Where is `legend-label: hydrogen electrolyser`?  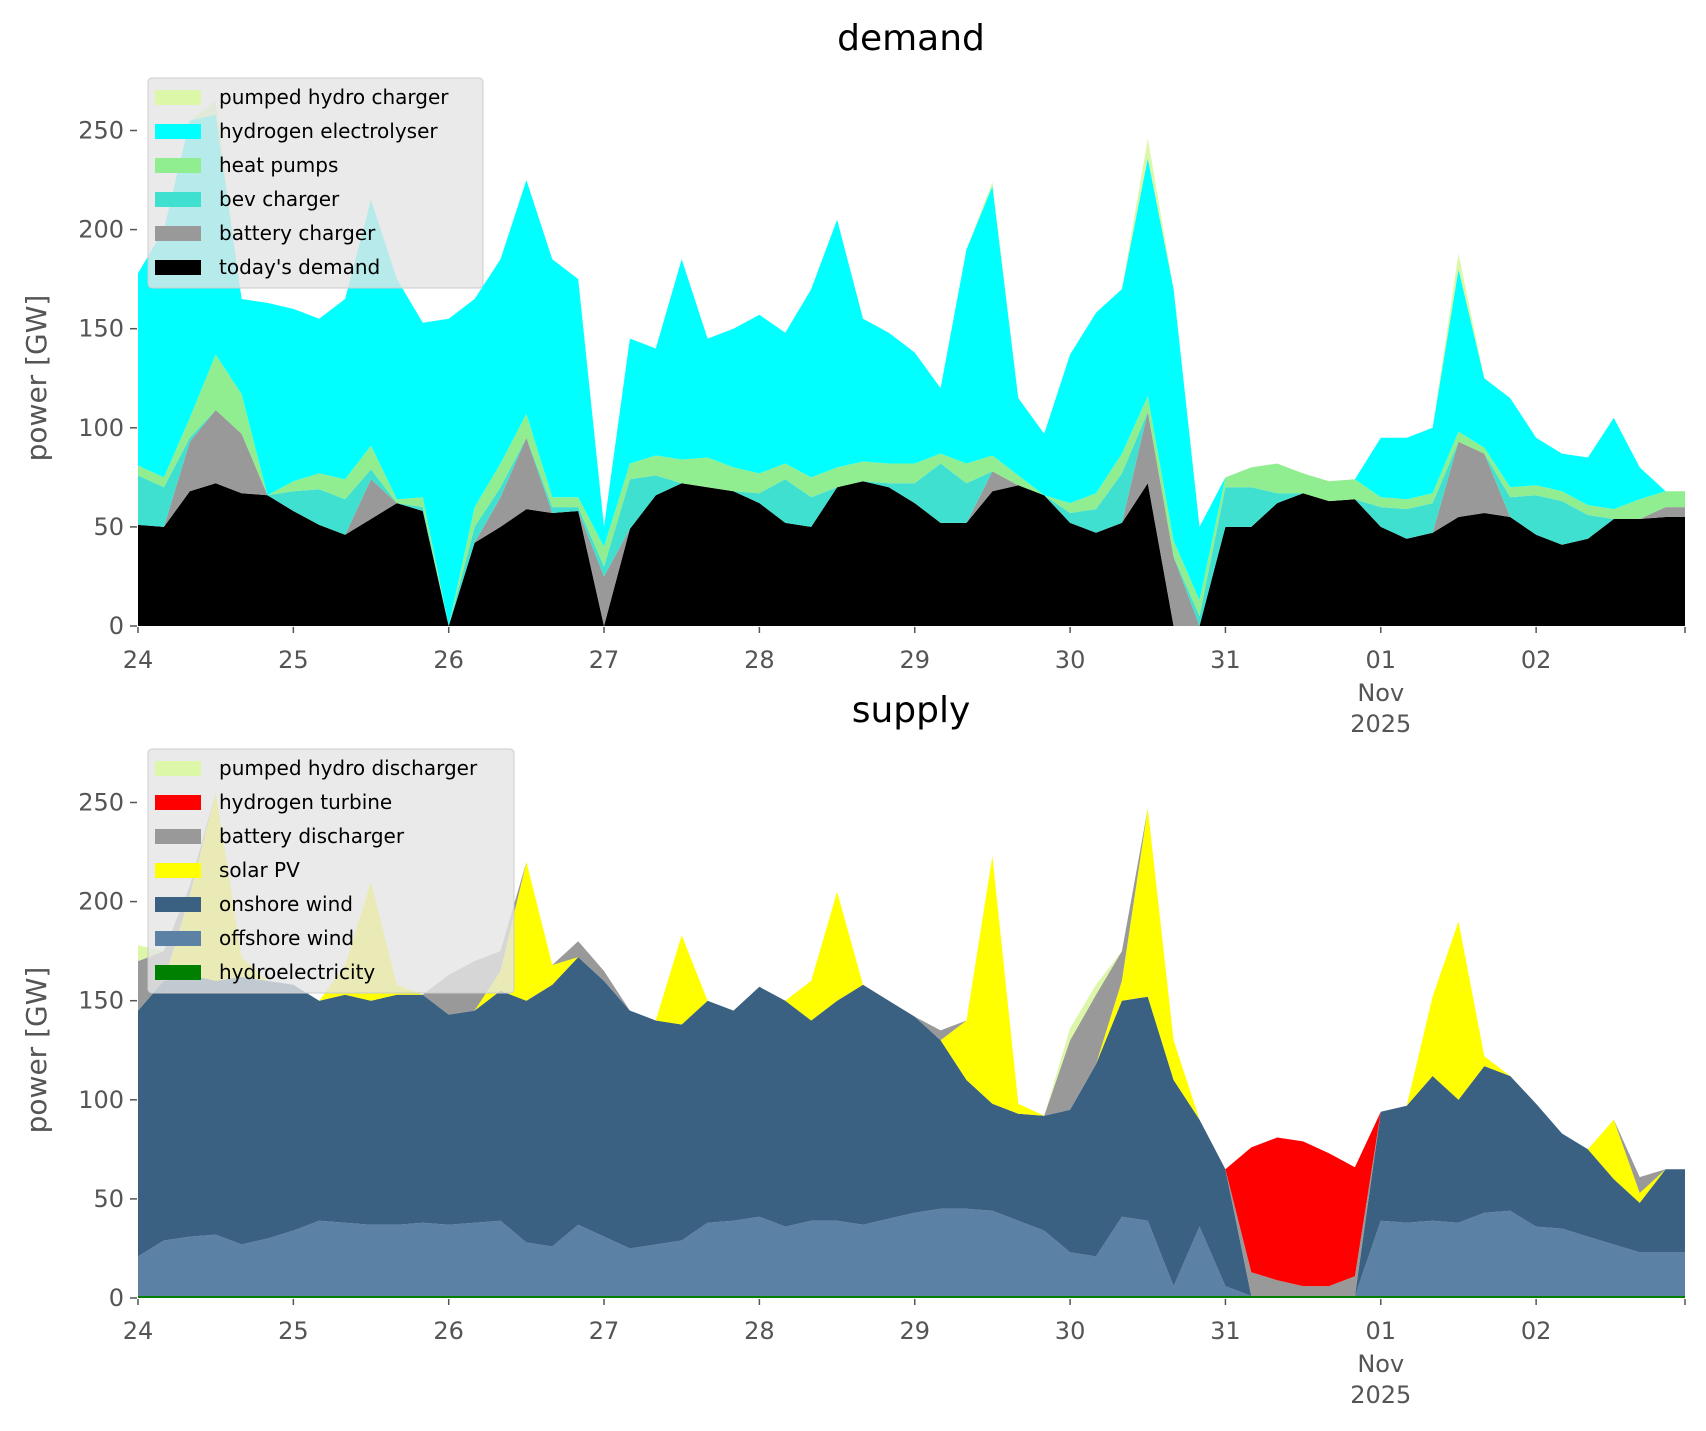 legend-label: hydrogen electrolyser is located at coordinates (328, 131).